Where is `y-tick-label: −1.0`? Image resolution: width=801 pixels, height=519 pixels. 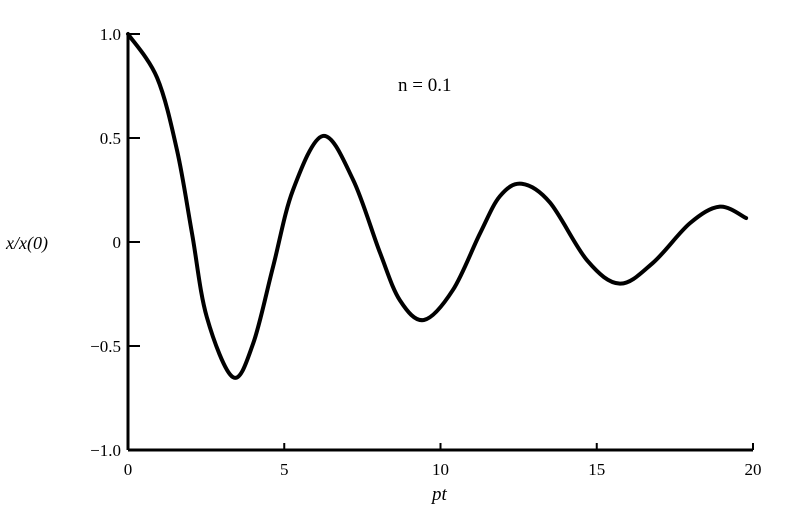
y-tick-label: −1.0 is located at coordinates (105, 450).